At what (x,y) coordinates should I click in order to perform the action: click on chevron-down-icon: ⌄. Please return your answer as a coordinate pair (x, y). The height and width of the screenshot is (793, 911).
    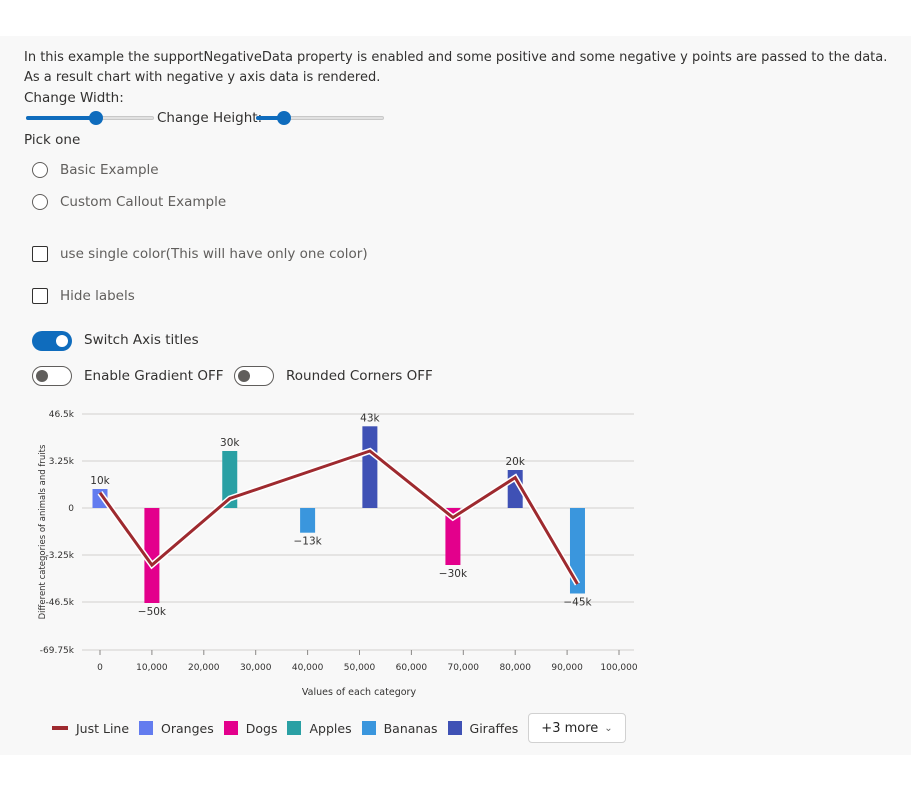
    Looking at the image, I should click on (608, 728).